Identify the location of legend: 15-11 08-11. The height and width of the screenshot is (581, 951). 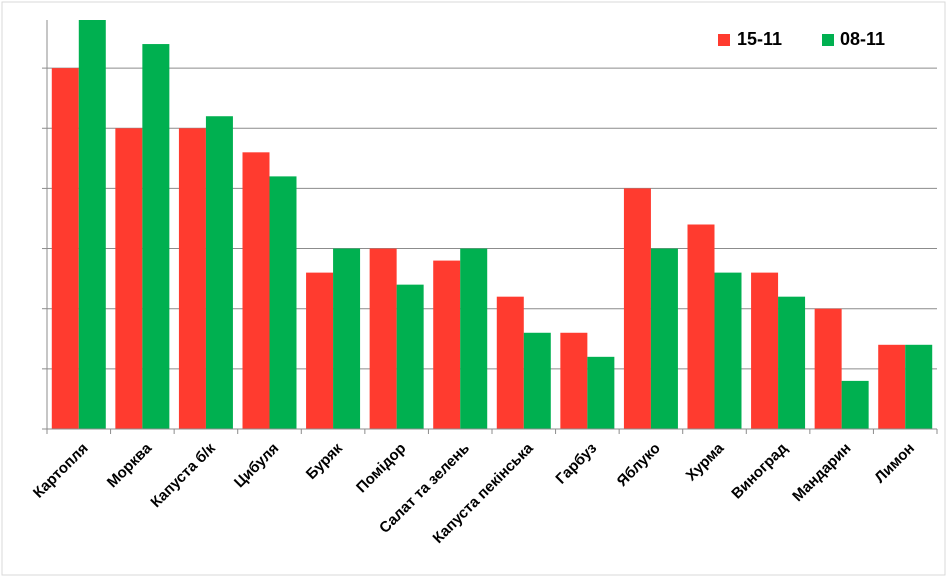
(801, 39).